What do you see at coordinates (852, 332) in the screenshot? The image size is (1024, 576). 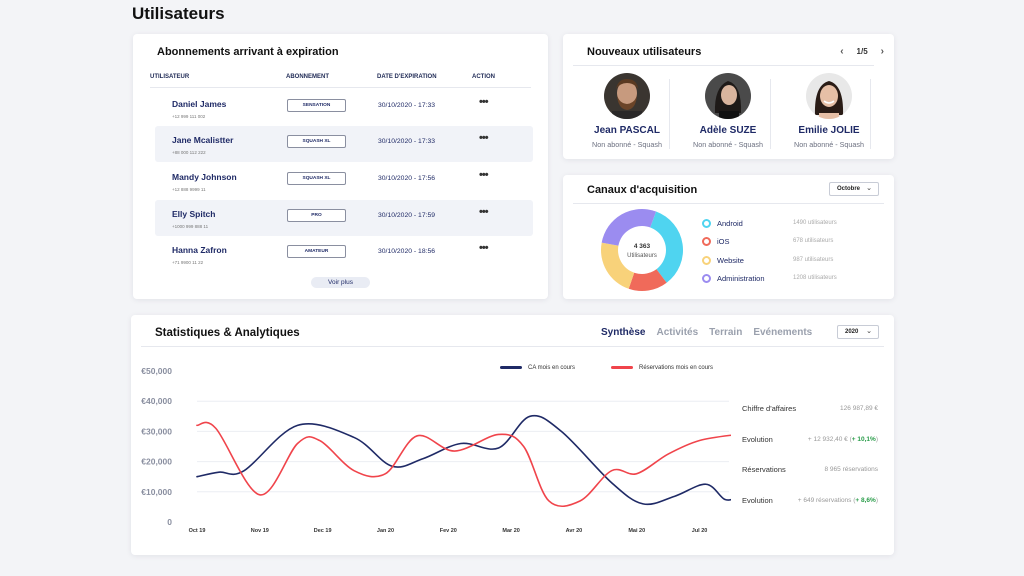 I see `year-select-value: 2020` at bounding box center [852, 332].